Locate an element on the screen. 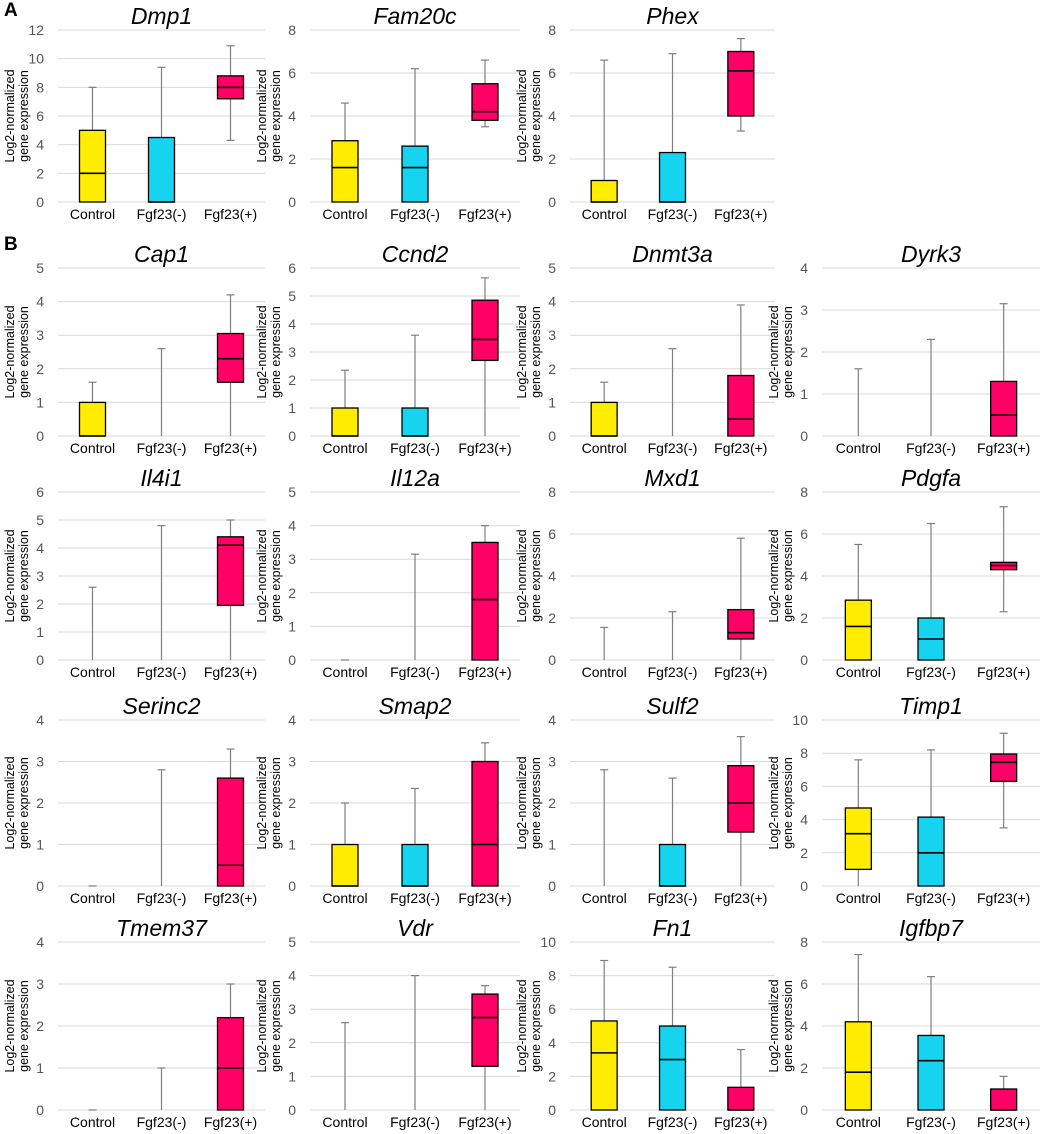  chart-title: Tmem37 is located at coordinates (162, 928).